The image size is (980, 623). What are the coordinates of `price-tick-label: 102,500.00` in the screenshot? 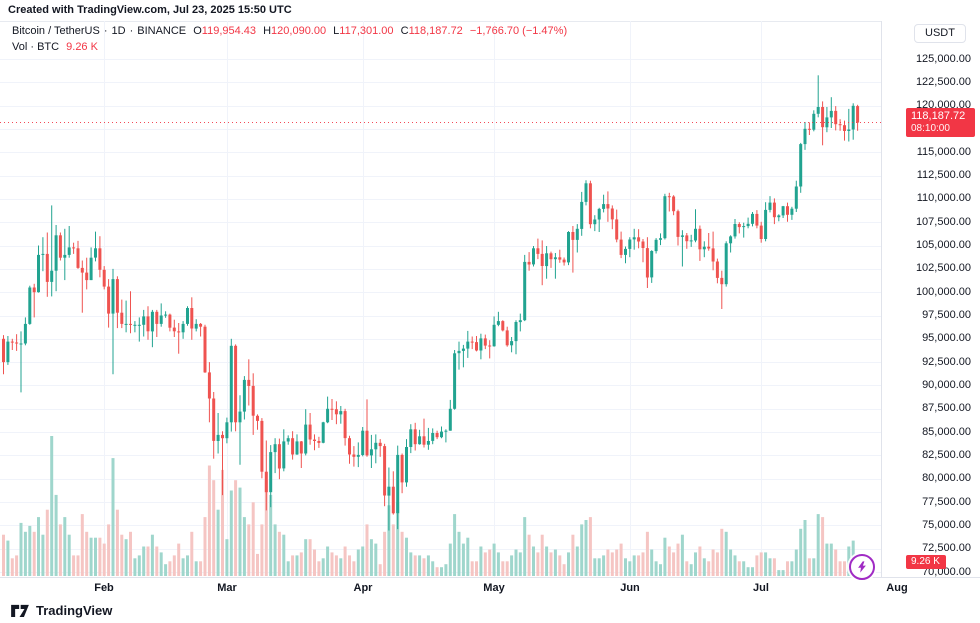 It's located at (943, 268).